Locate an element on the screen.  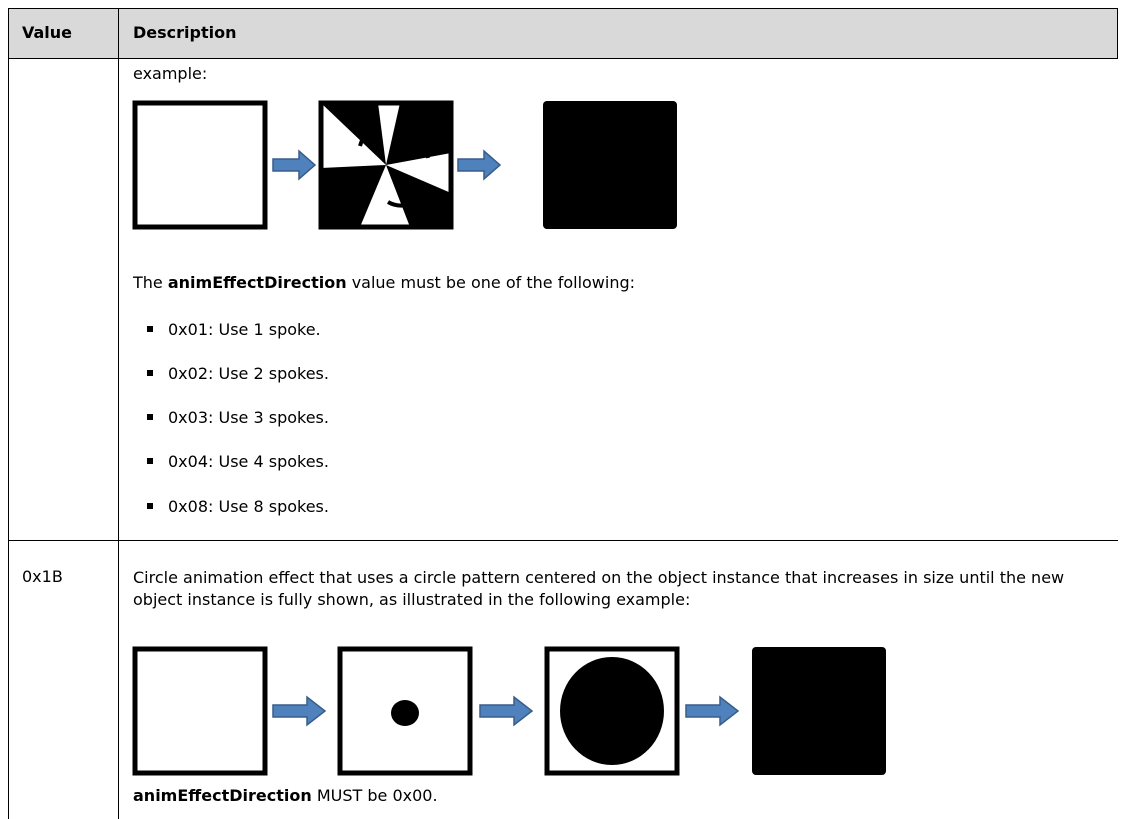
text: value must be one of the following: is located at coordinates (493, 282).